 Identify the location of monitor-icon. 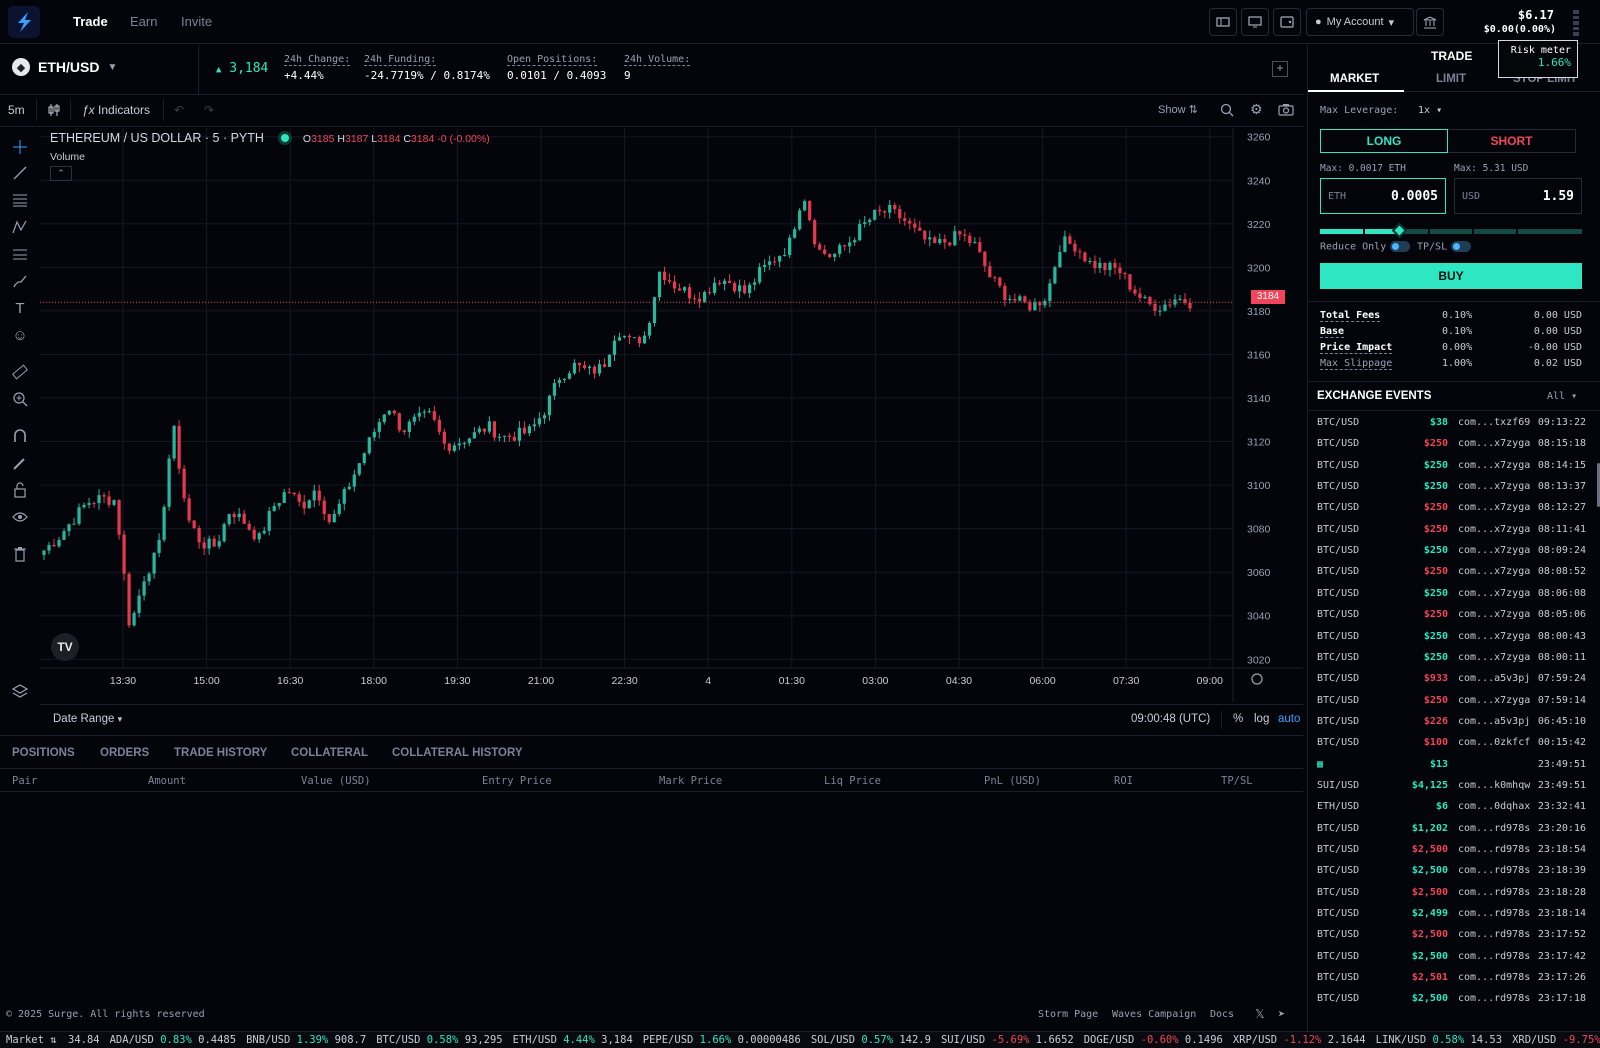
(1255, 22).